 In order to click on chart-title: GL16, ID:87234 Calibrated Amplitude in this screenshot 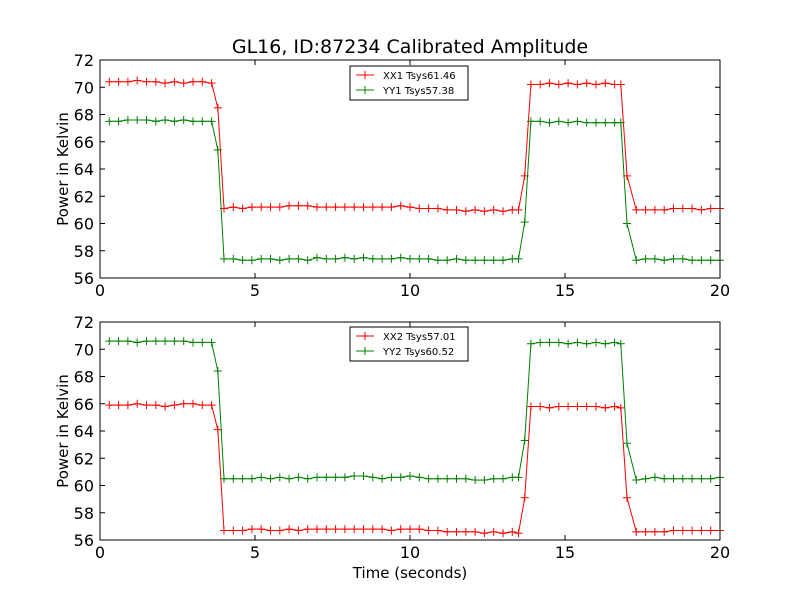, I will do `click(410, 47)`.